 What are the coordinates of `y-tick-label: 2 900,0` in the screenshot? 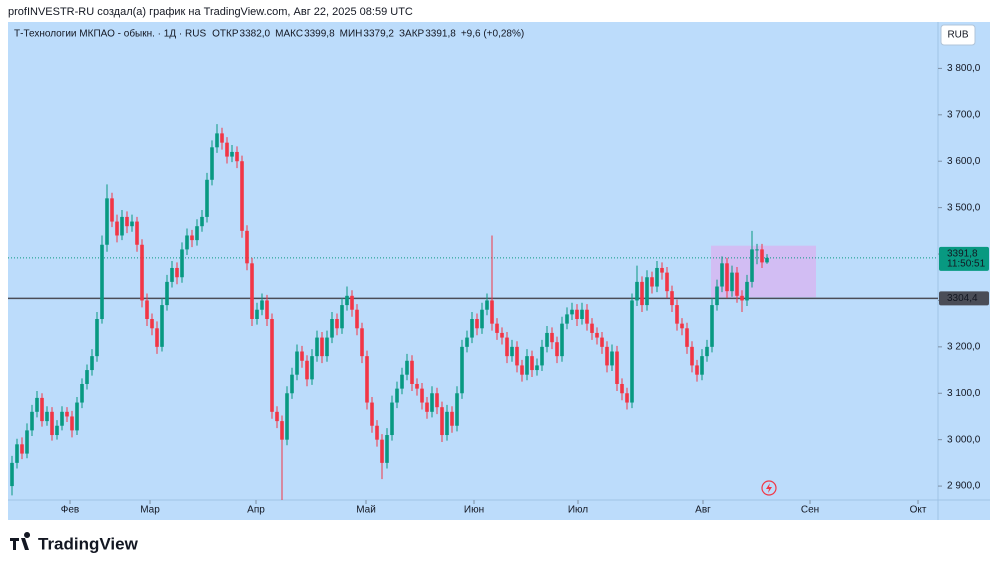 It's located at (964, 486).